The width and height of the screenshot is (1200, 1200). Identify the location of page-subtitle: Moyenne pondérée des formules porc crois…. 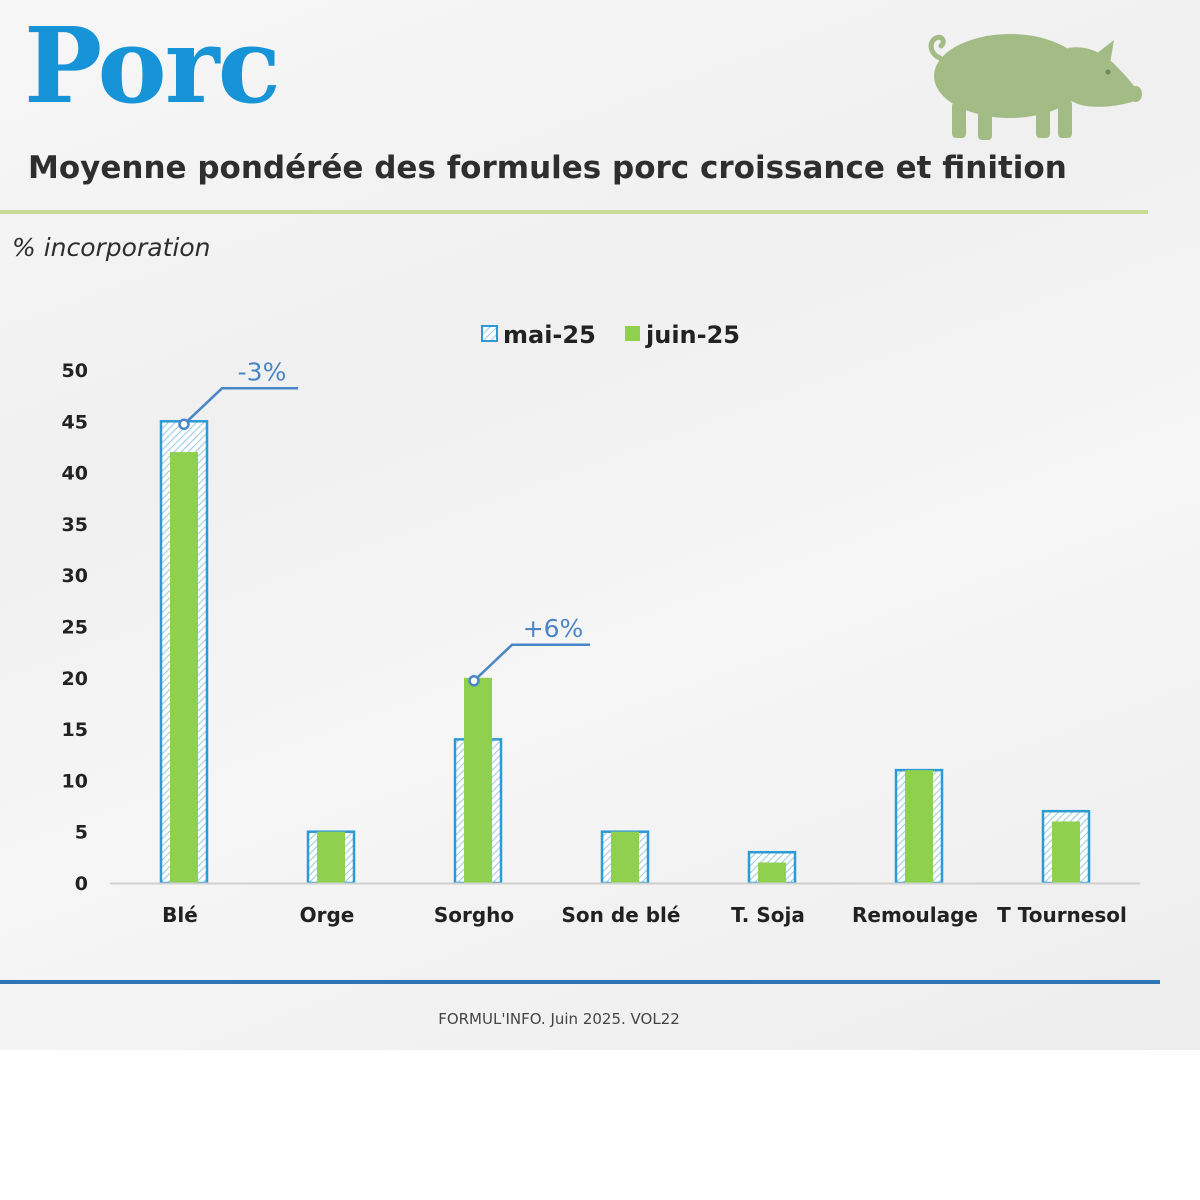
(547, 168).